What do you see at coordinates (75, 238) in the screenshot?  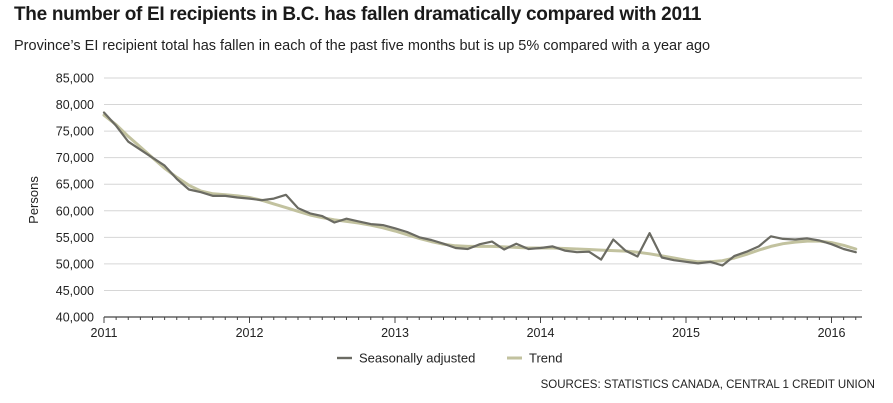 I see `y-tick-label: 55,000` at bounding box center [75, 238].